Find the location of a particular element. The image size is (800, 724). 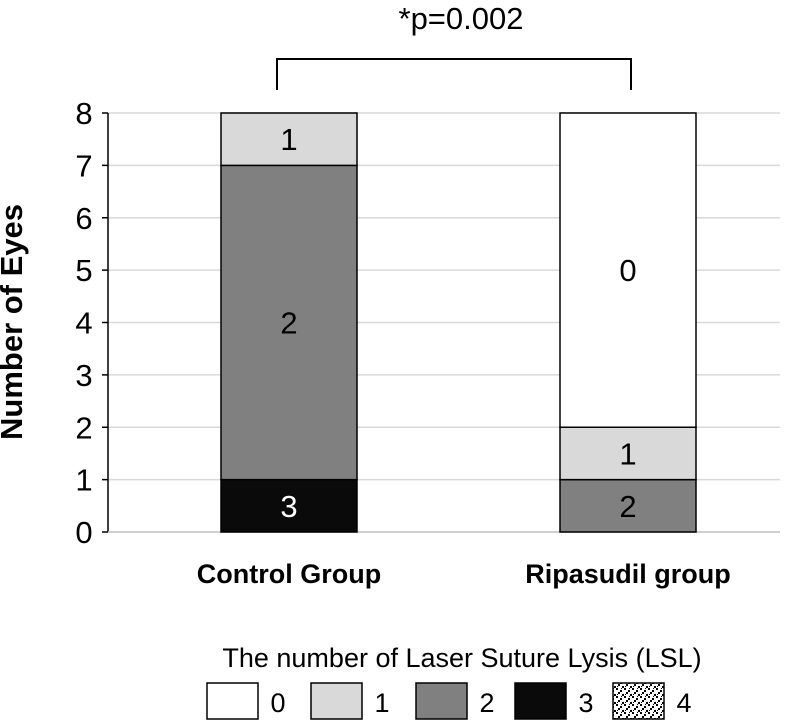

y-tick-label: 1 is located at coordinates (83, 480).